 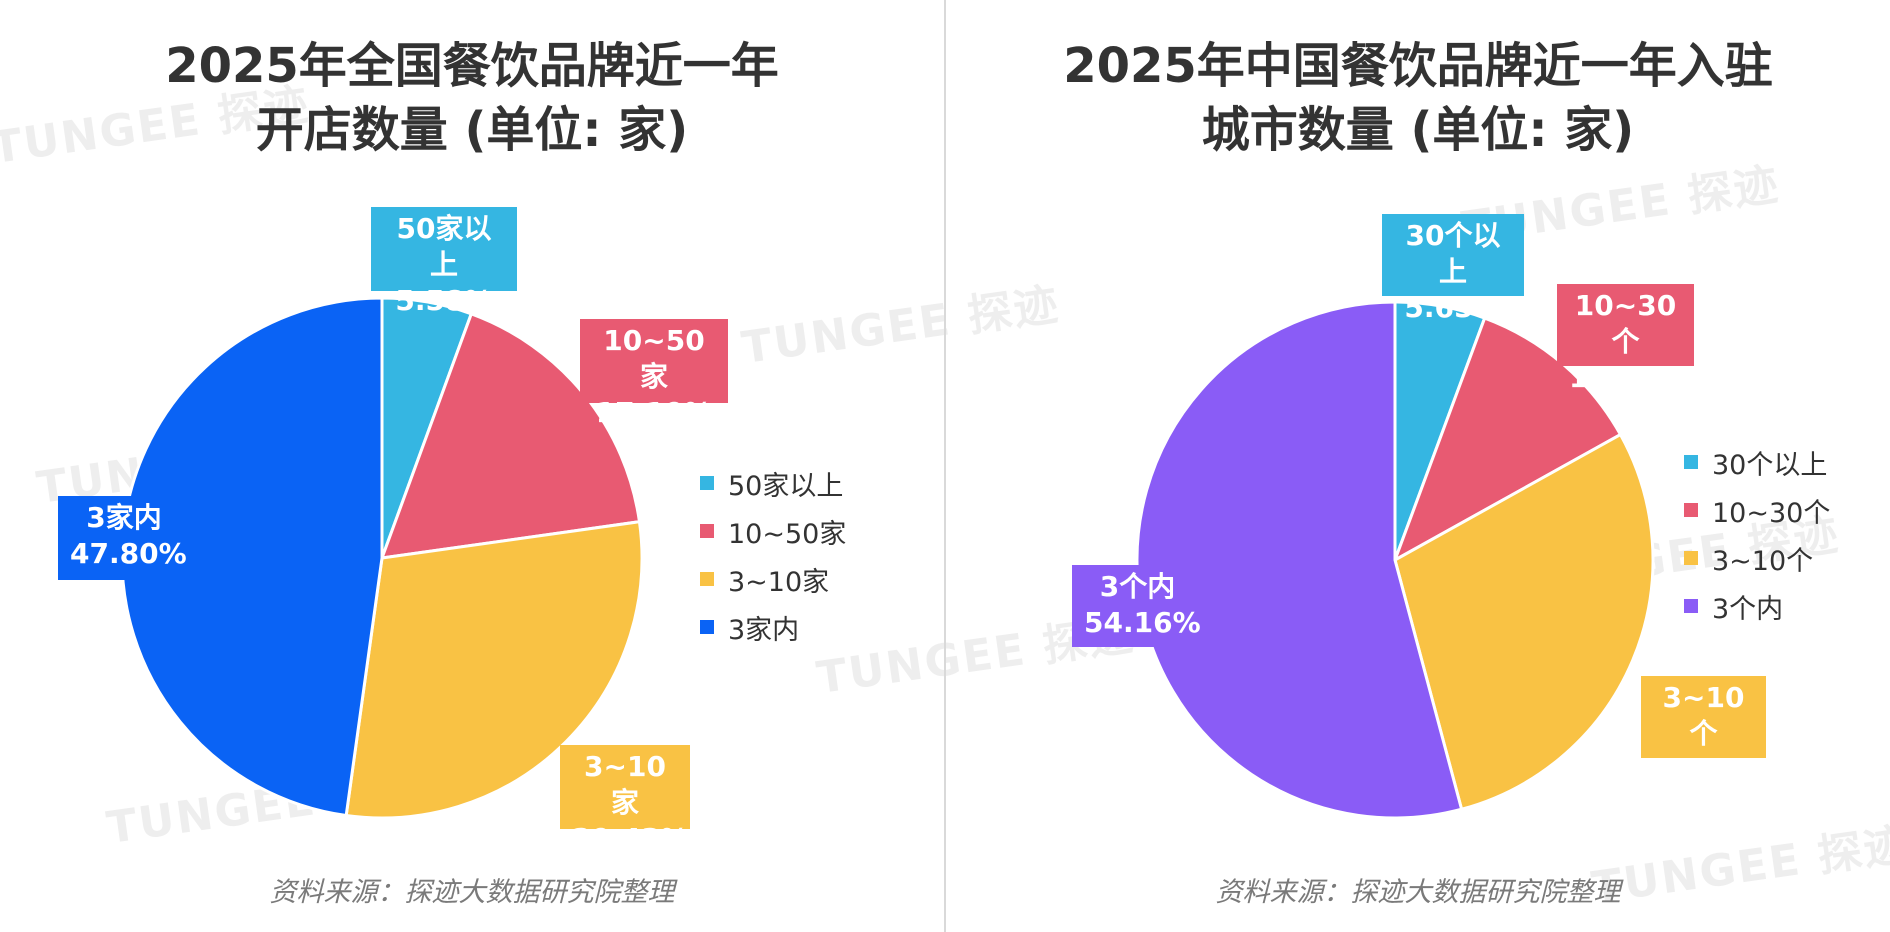 I want to click on slice-callout-under-3: 3个内 54.16%, so click(x=1137, y=606).